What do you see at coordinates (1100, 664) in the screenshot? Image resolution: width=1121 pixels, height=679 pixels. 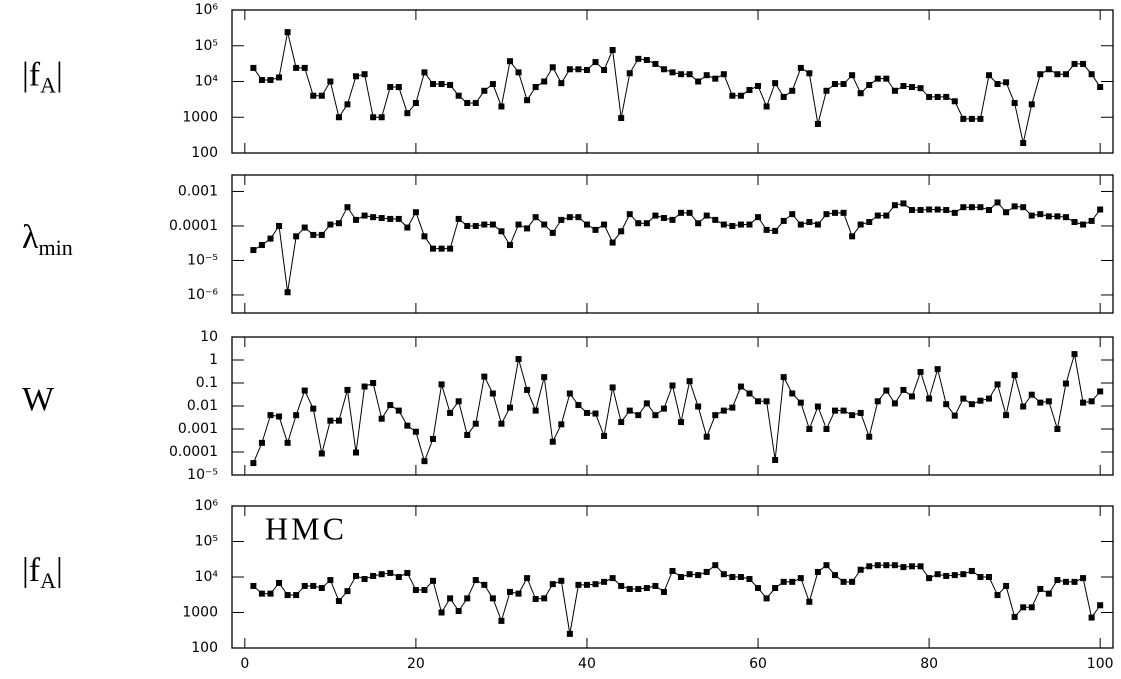 I see `x-tick-label: 100` at bounding box center [1100, 664].